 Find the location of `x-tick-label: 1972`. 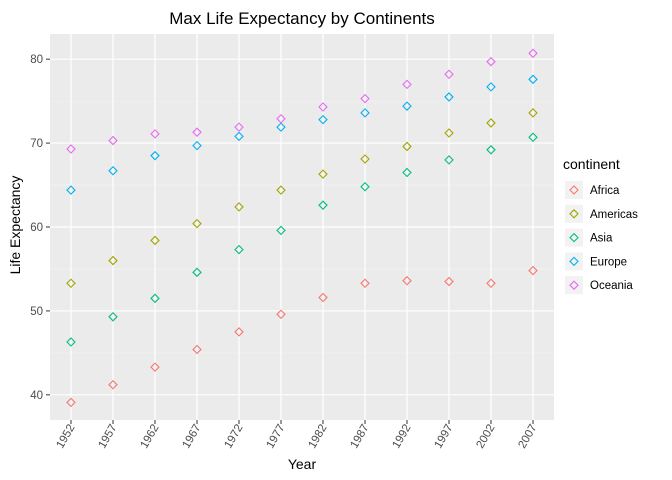

x-tick-label: 1972 is located at coordinates (233, 437).